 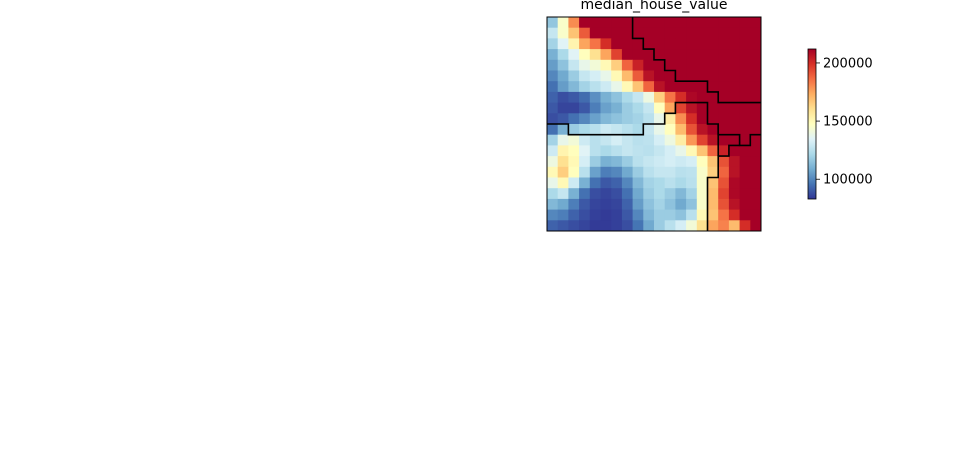 What do you see at coordinates (654, 6) in the screenshot?
I see `chart-title: median_house_value` at bounding box center [654, 6].